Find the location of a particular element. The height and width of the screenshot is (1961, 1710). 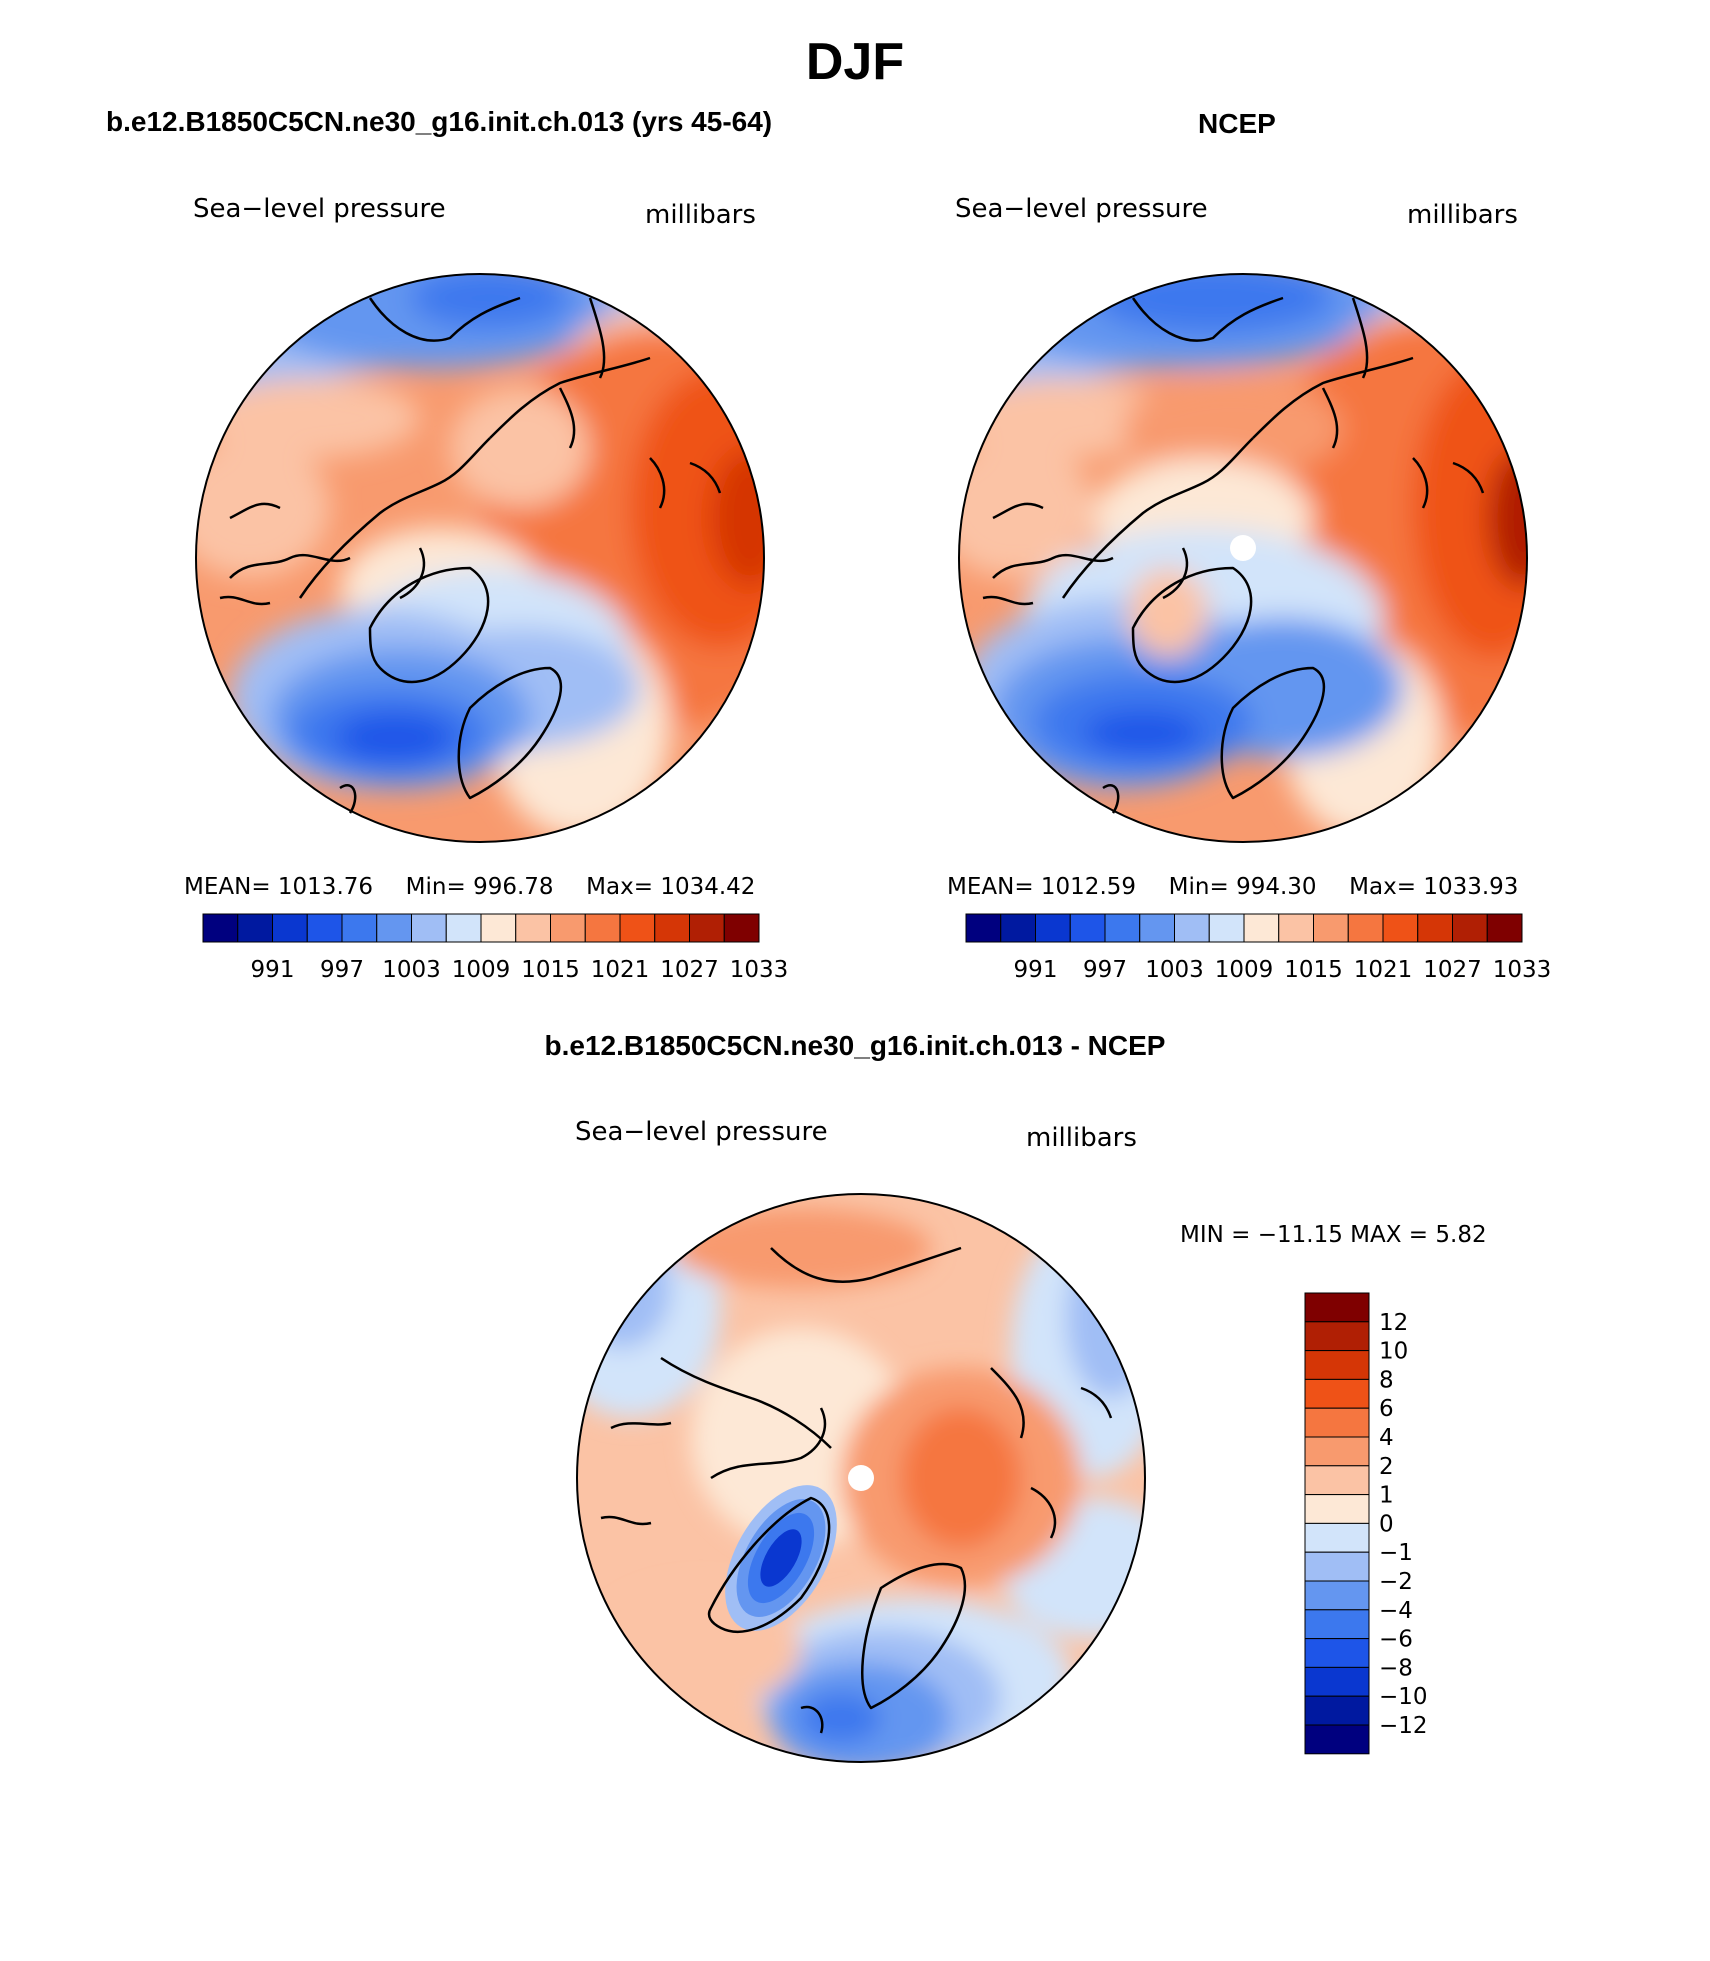

panel-2-min-value: 994.30 is located at coordinates (1276, 887).